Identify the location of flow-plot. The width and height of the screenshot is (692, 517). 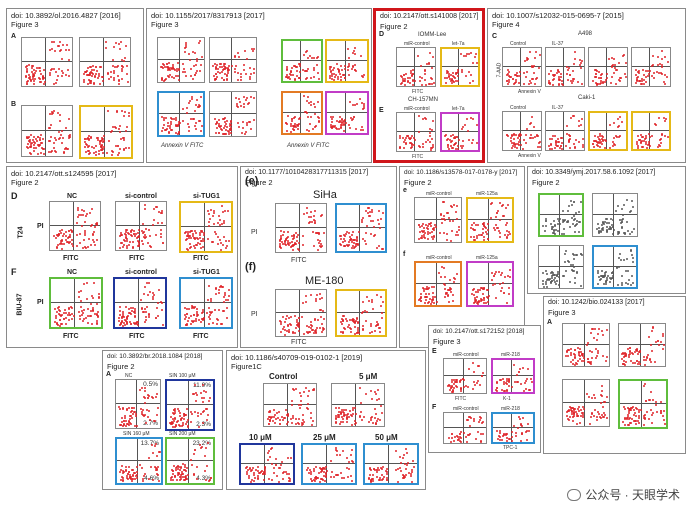
(565, 131).